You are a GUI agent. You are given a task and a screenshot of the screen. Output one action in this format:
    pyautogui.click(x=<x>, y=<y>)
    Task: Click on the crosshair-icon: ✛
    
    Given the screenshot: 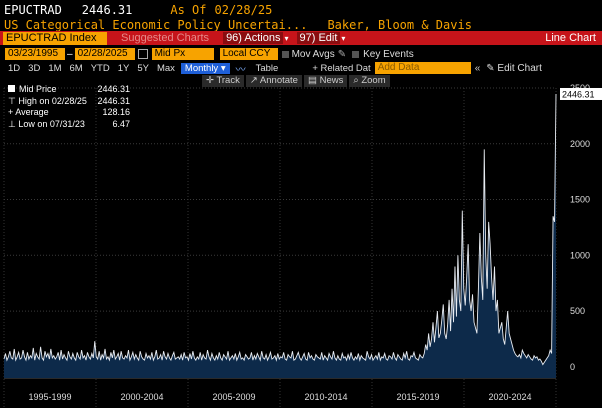 What is the action you would take?
    pyautogui.click(x=211, y=80)
    